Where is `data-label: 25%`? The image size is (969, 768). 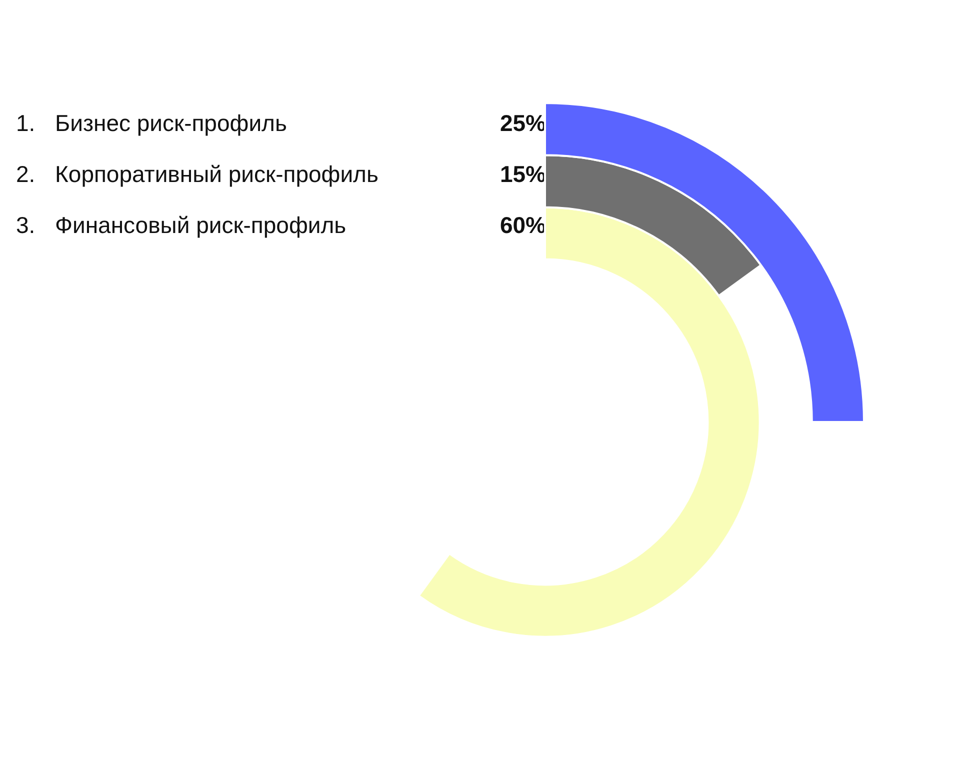 data-label: 25% is located at coordinates (523, 123).